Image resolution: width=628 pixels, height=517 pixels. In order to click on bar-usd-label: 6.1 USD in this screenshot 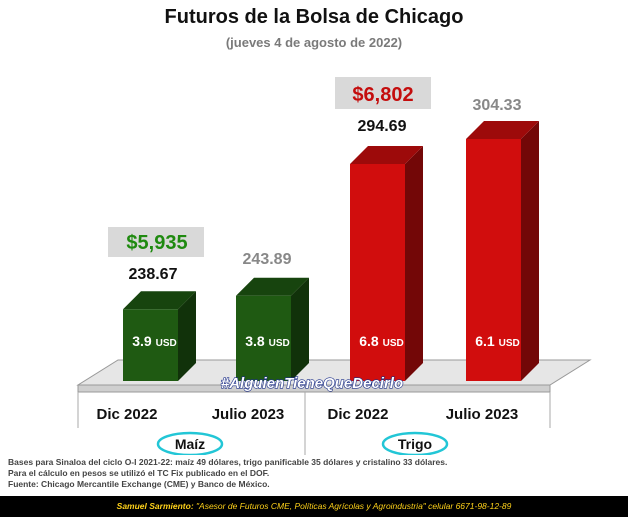, I will do `click(497, 341)`.